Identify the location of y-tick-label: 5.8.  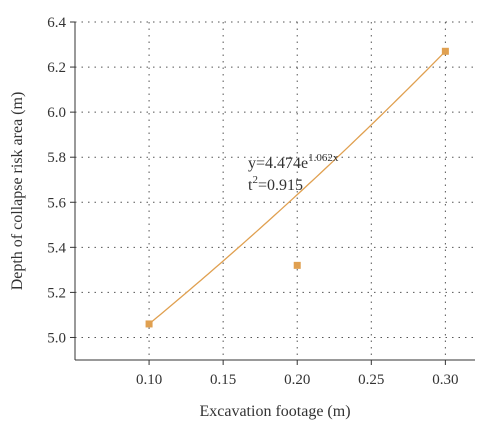
(56, 158).